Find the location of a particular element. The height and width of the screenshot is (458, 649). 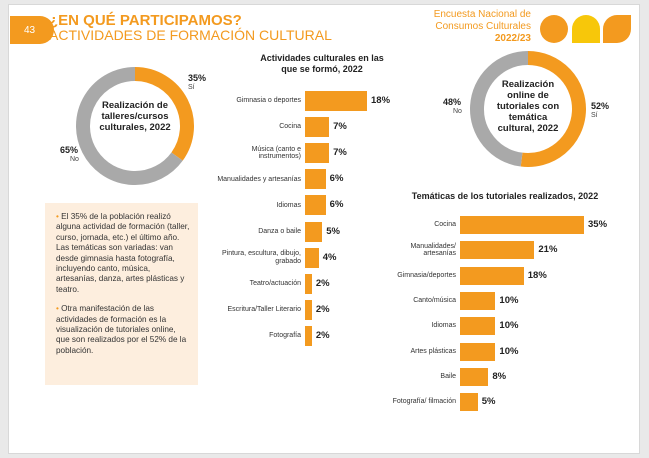

survey-line-1: Encuesta Nacional de is located at coordinates (482, 14).